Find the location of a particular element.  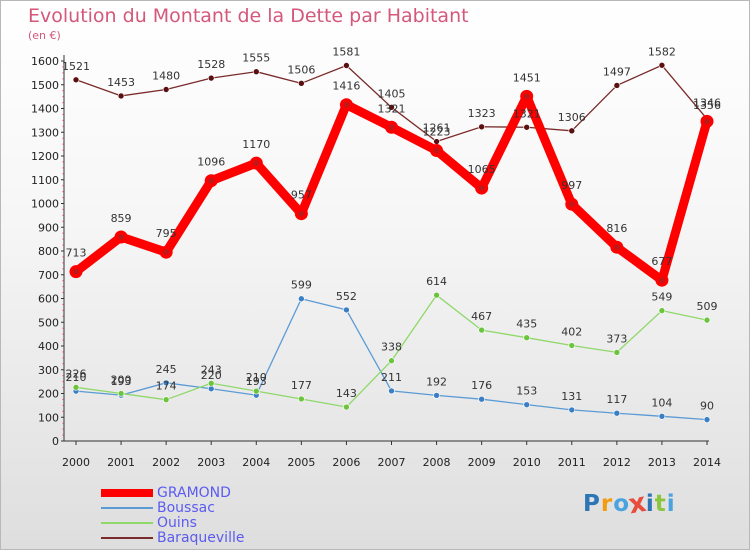

data-label-ouins: 243 is located at coordinates (211, 369).